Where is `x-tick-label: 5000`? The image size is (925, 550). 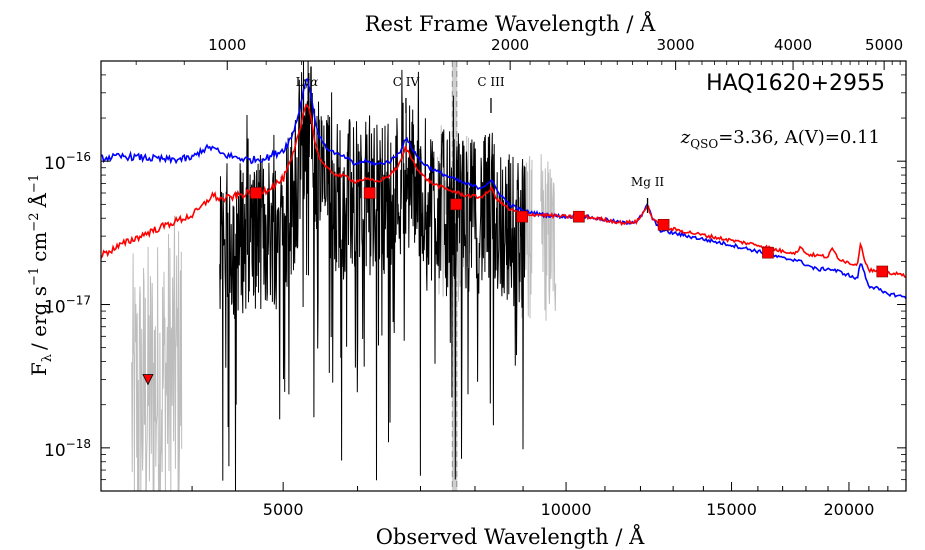
x-tick-label: 5000 is located at coordinates (283, 509).